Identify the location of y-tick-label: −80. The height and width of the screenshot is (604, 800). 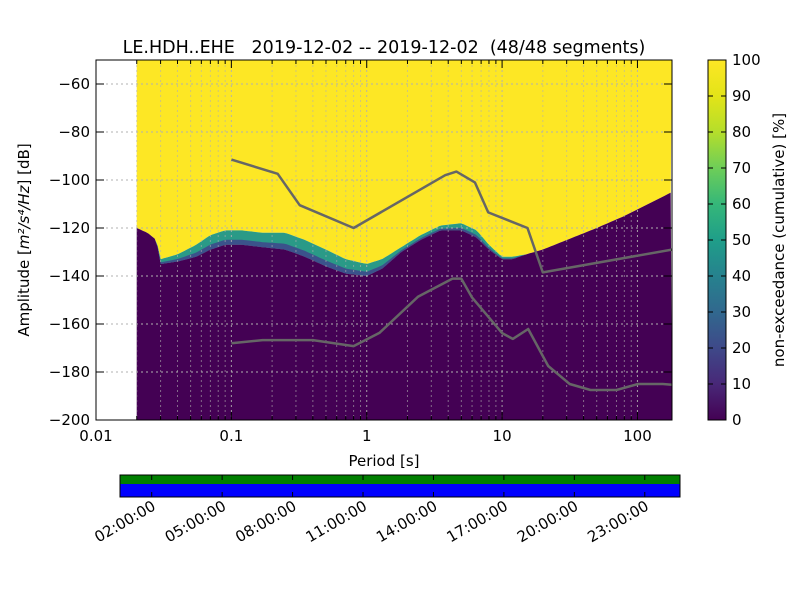
(74, 132).